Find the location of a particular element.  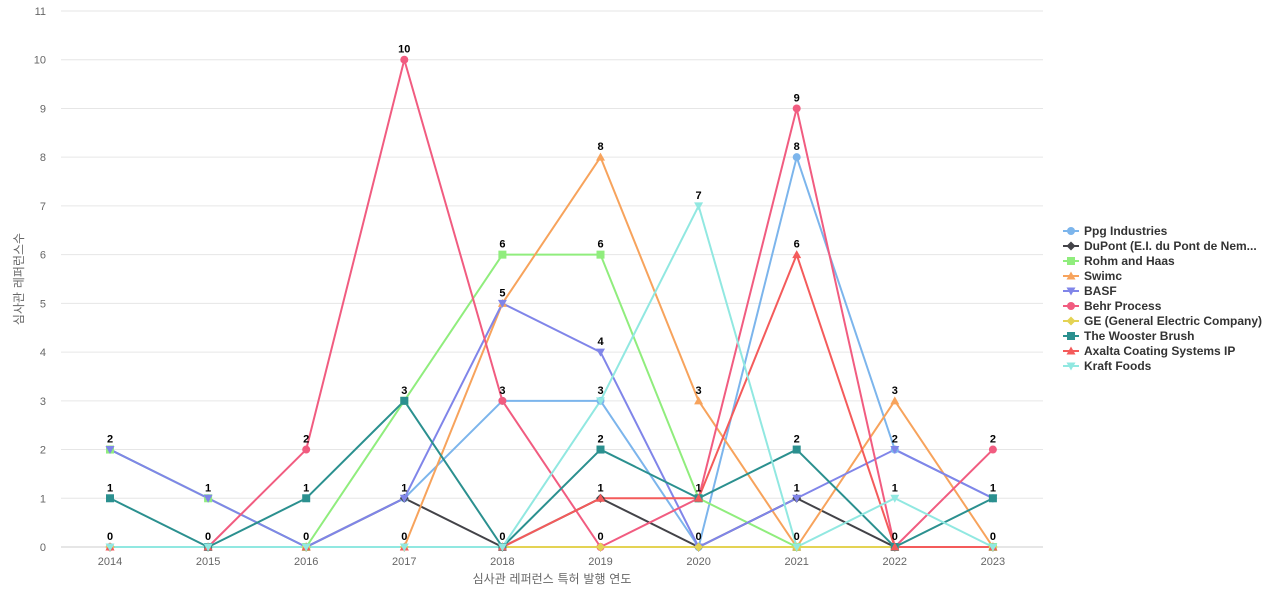

x-axis-title: 심사관 레퍼런스 특허 발행 연도 is located at coordinates (552, 578).